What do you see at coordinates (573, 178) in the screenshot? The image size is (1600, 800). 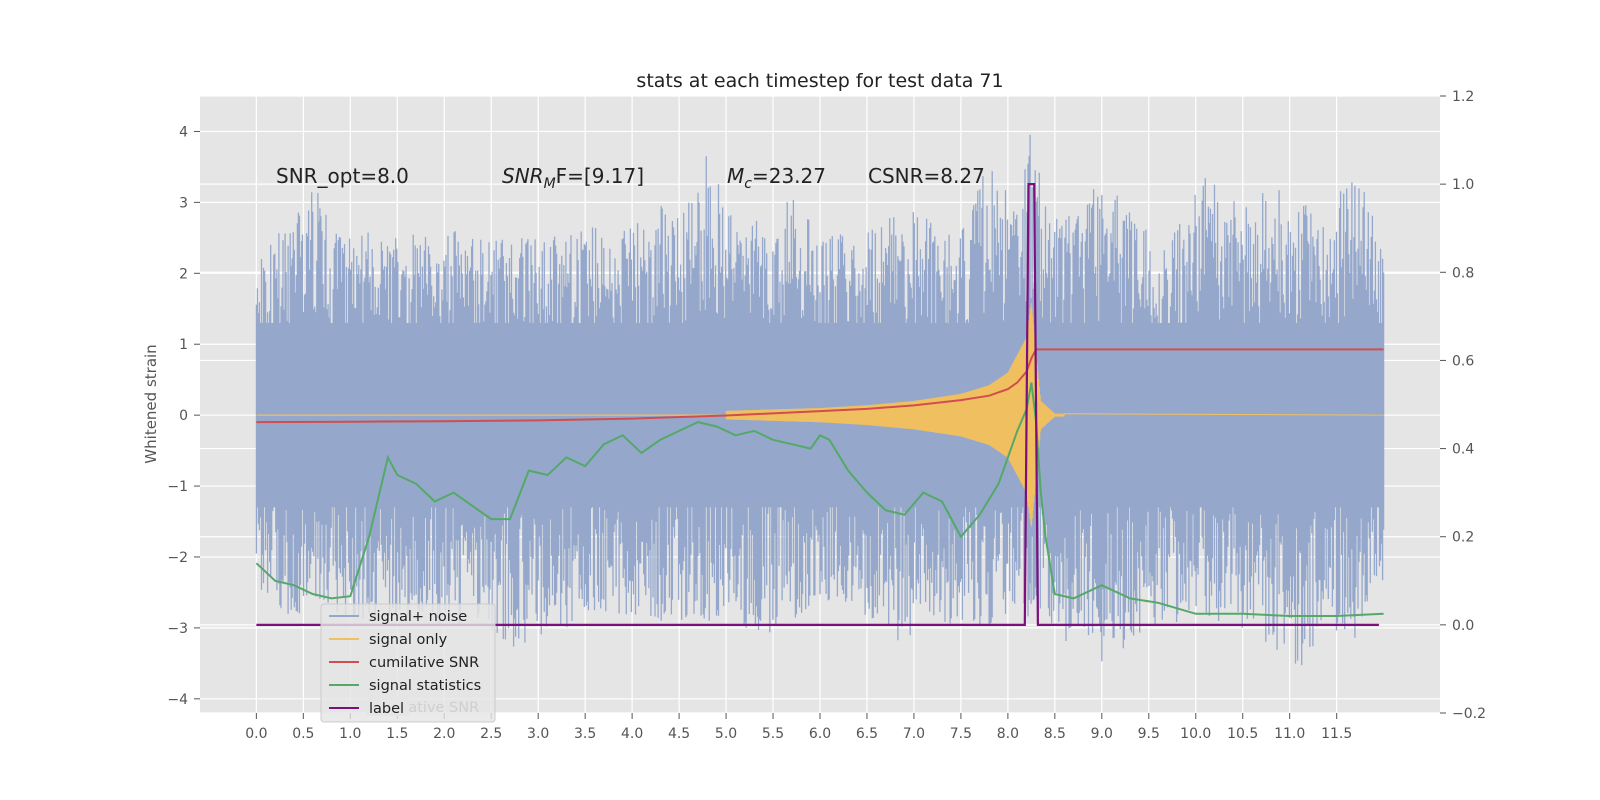 I see `annotation-snr-mf: SNRMF=[9.17]` at bounding box center [573, 178].